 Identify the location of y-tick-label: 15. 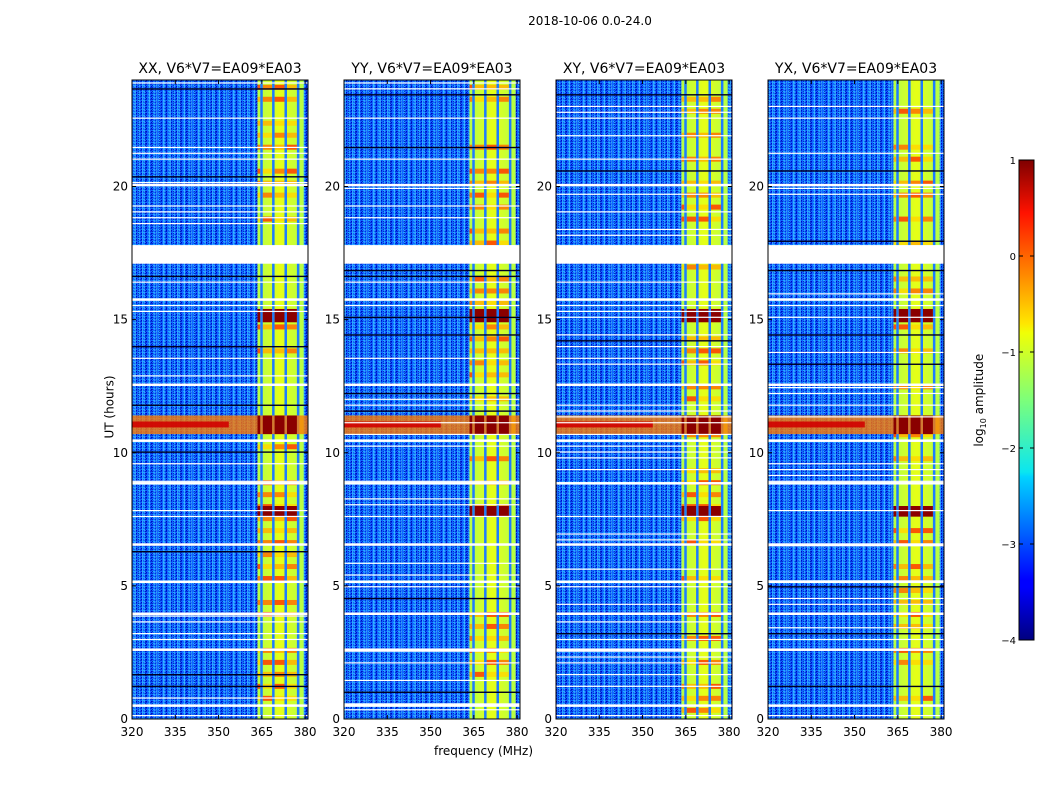
(332, 320).